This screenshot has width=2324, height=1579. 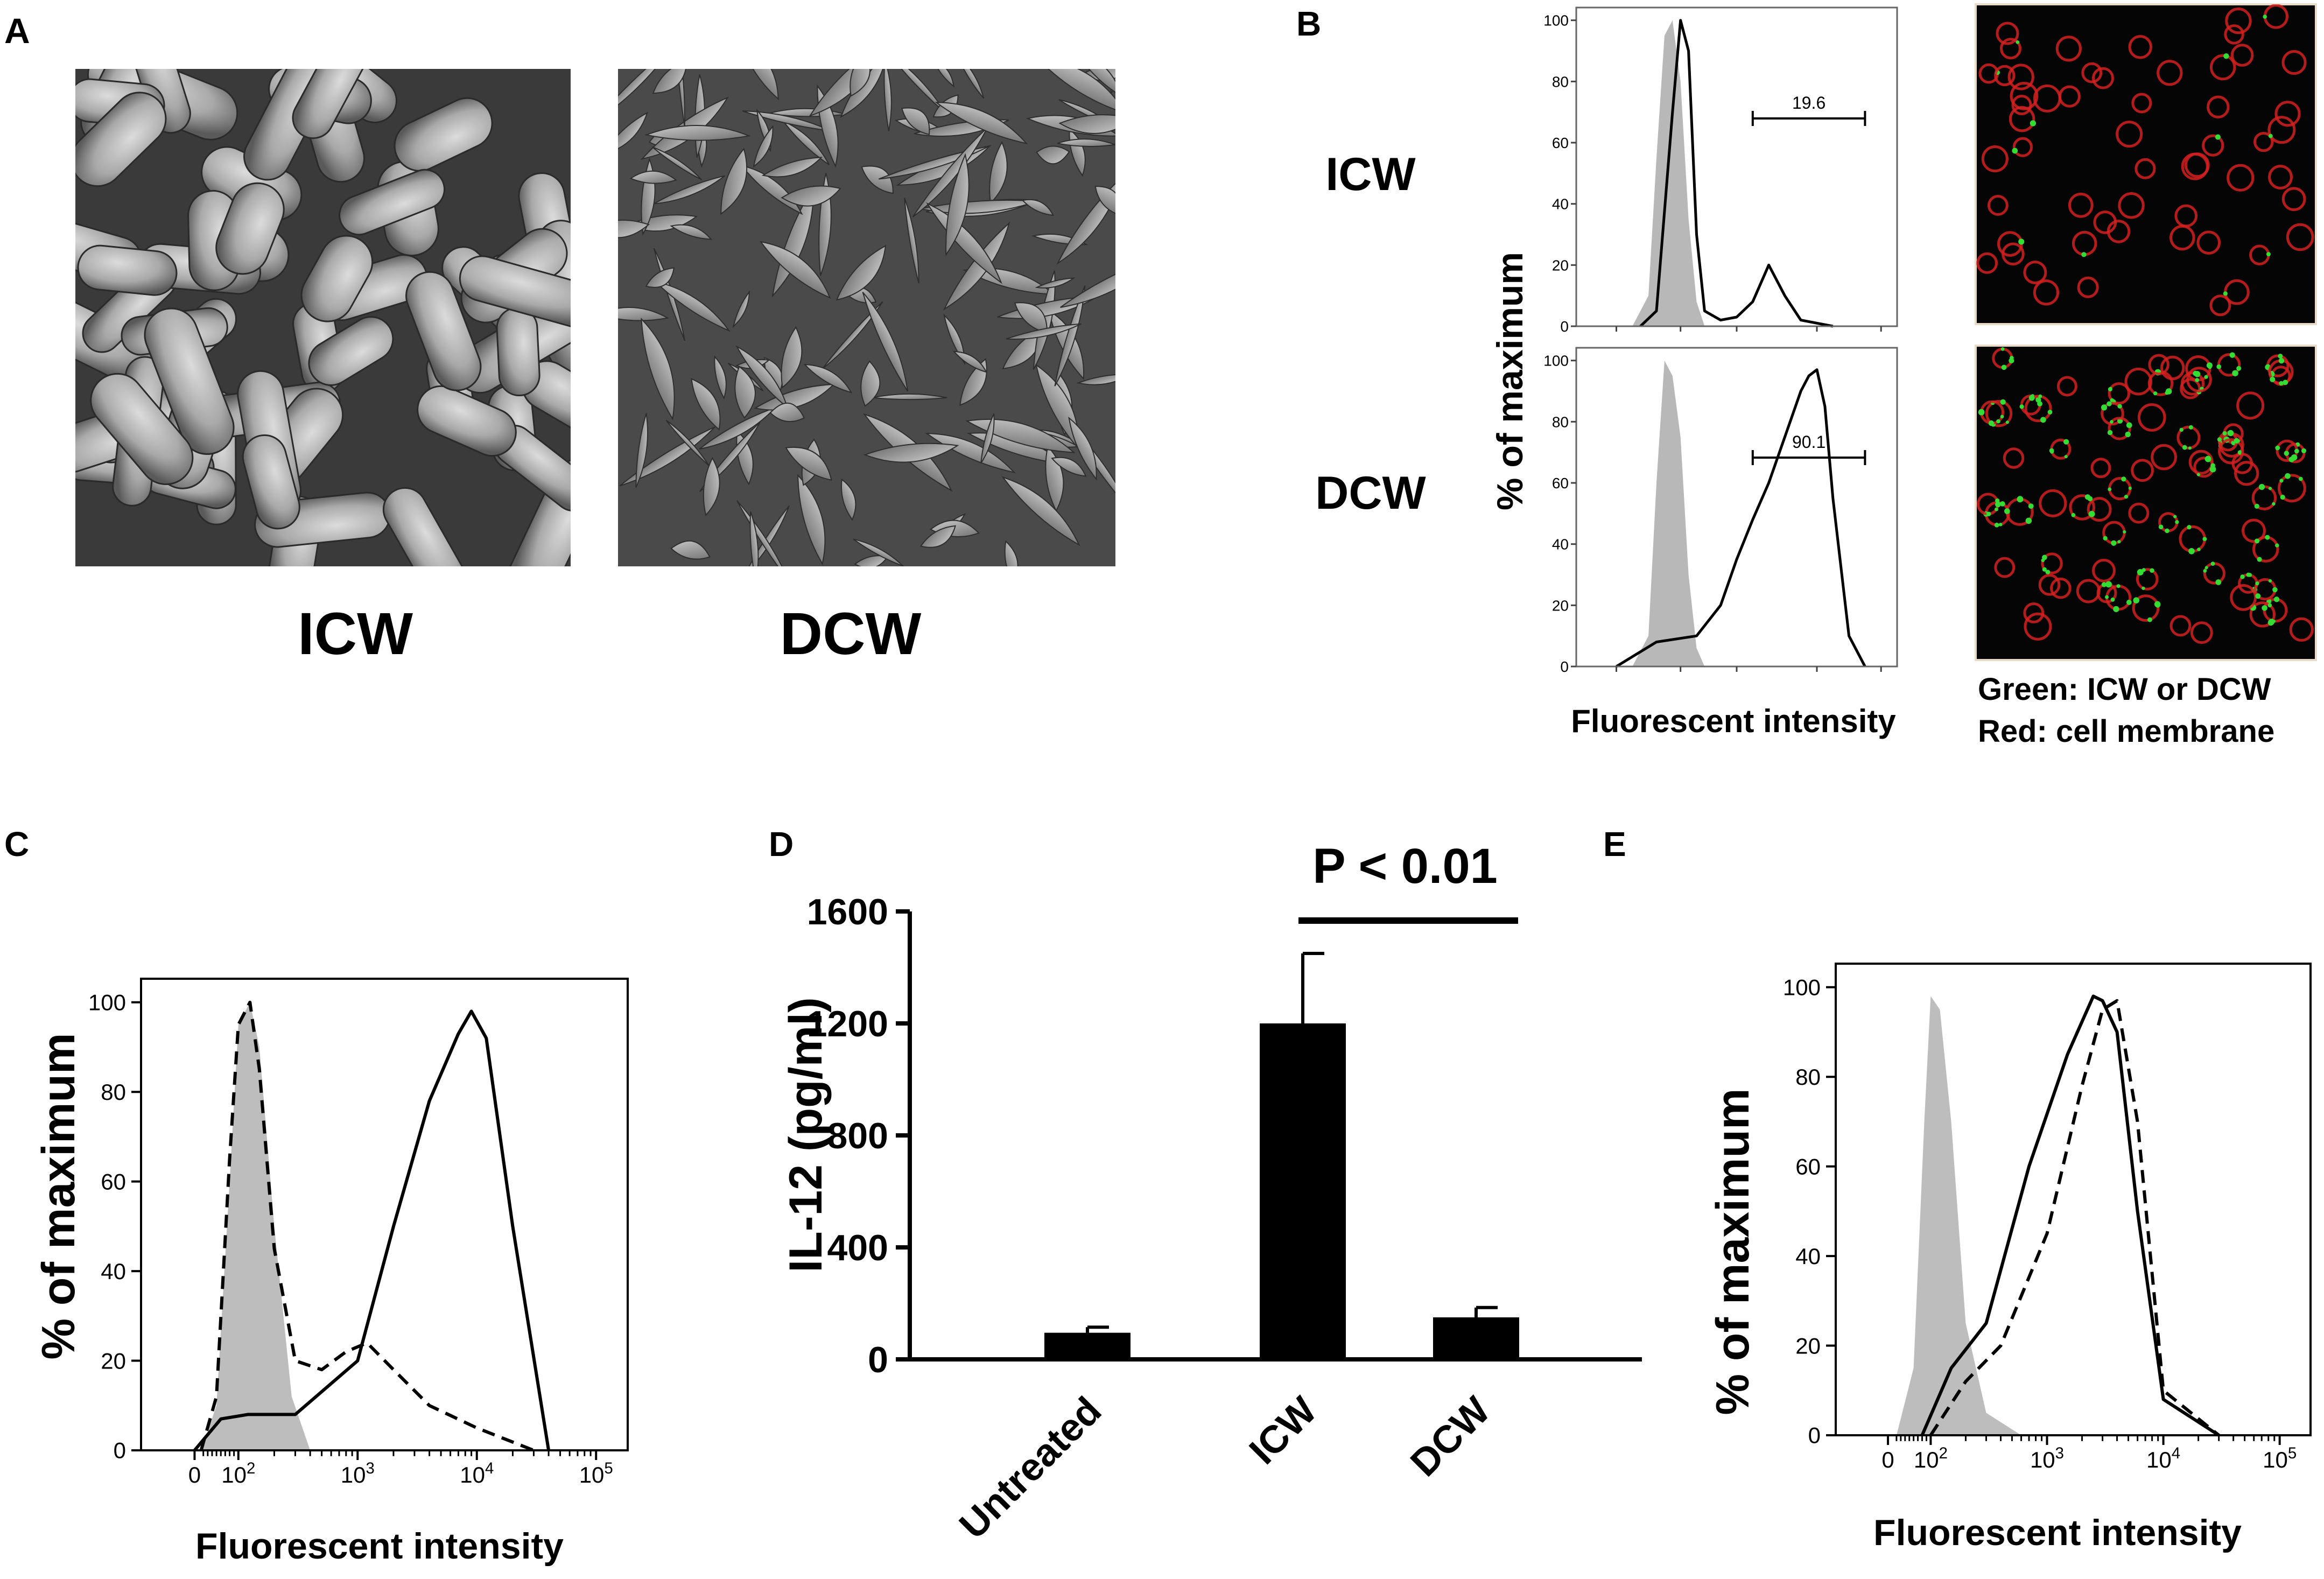 I want to click on histogram-filled-control, so click(x=1668, y=513).